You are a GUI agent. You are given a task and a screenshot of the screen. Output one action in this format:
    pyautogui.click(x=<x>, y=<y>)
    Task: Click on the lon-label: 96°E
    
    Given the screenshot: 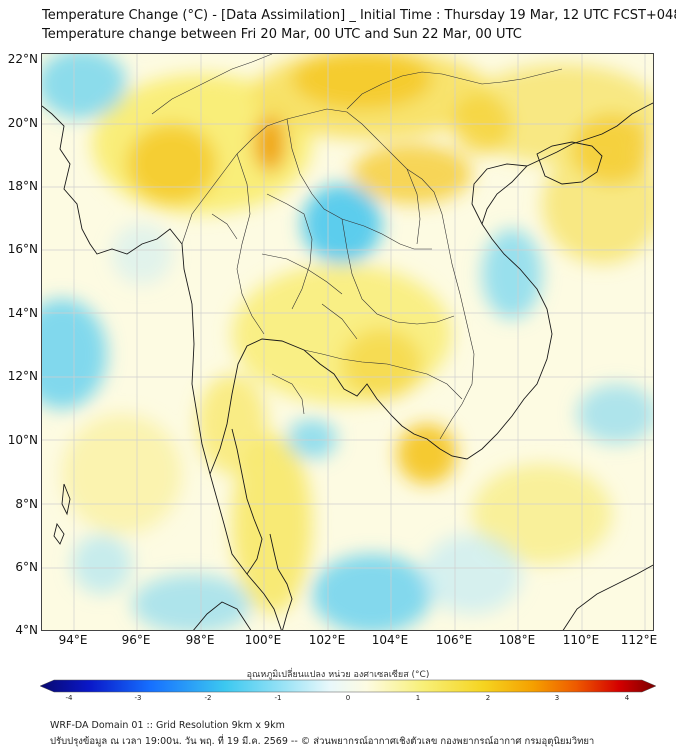 What is the action you would take?
    pyautogui.click(x=136, y=640)
    